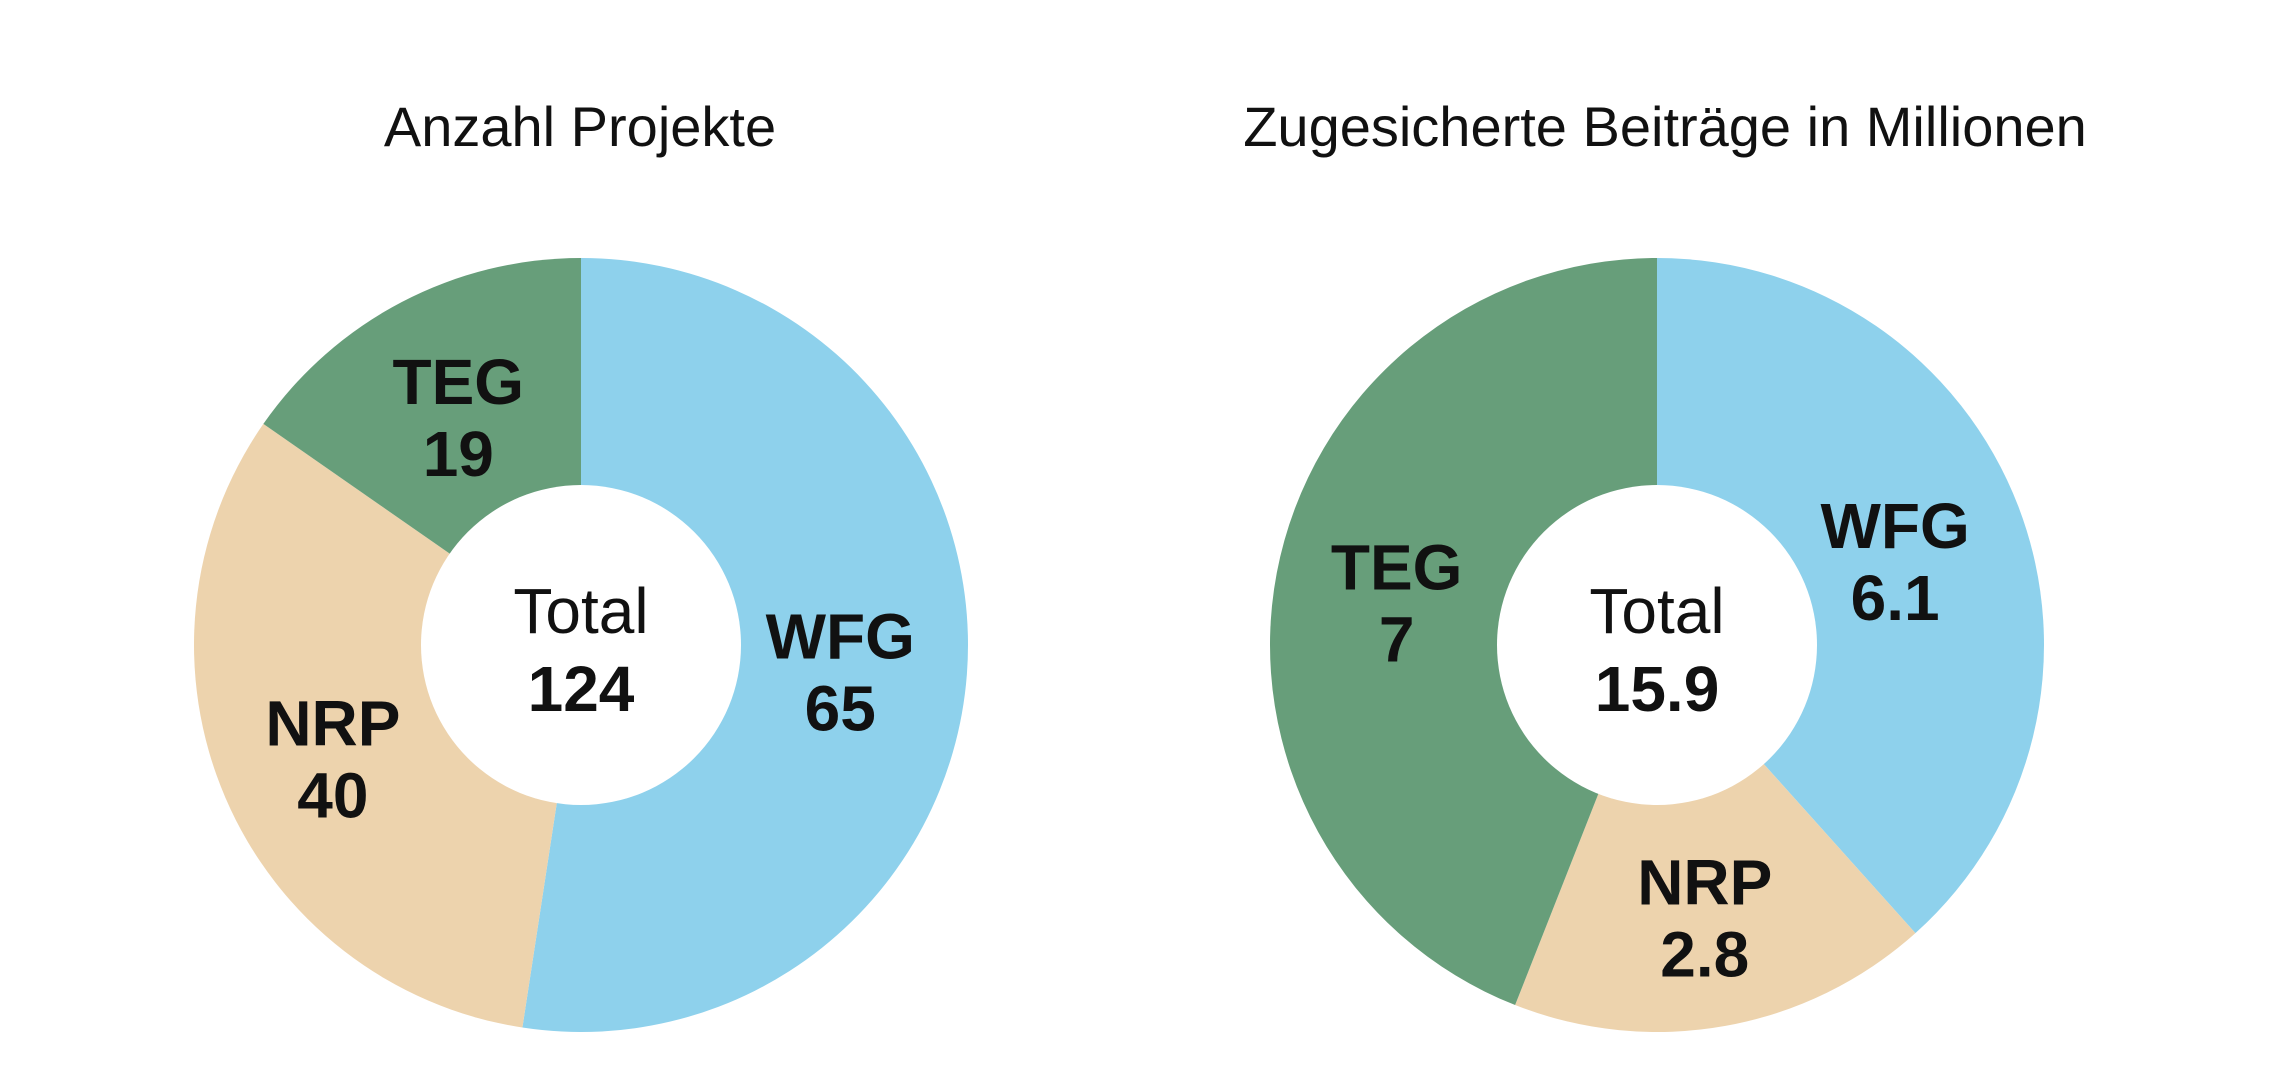 The width and height of the screenshot is (2293, 1080). Describe the element at coordinates (1463, 632) in the screenshot. I see `slice-teg` at that location.